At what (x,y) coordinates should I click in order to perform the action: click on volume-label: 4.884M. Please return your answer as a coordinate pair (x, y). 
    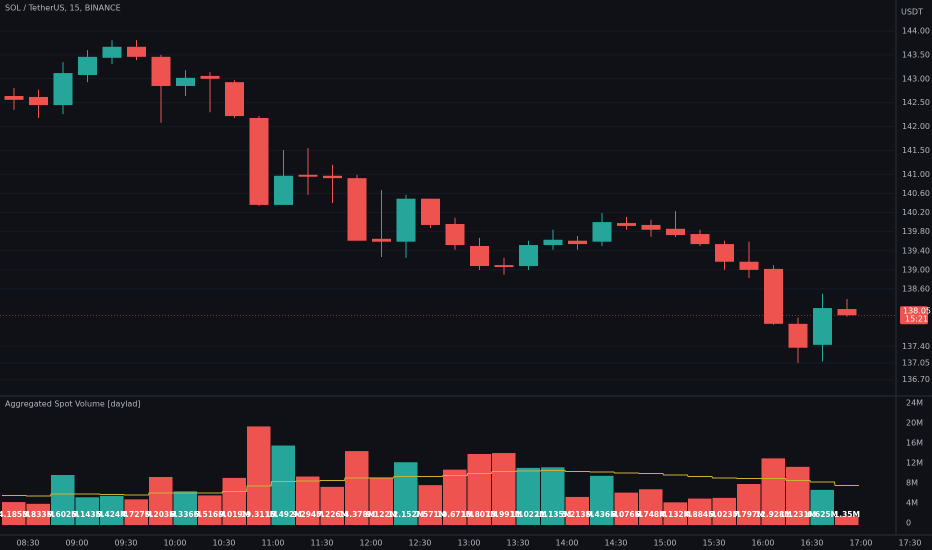
    Looking at the image, I should click on (699, 514).